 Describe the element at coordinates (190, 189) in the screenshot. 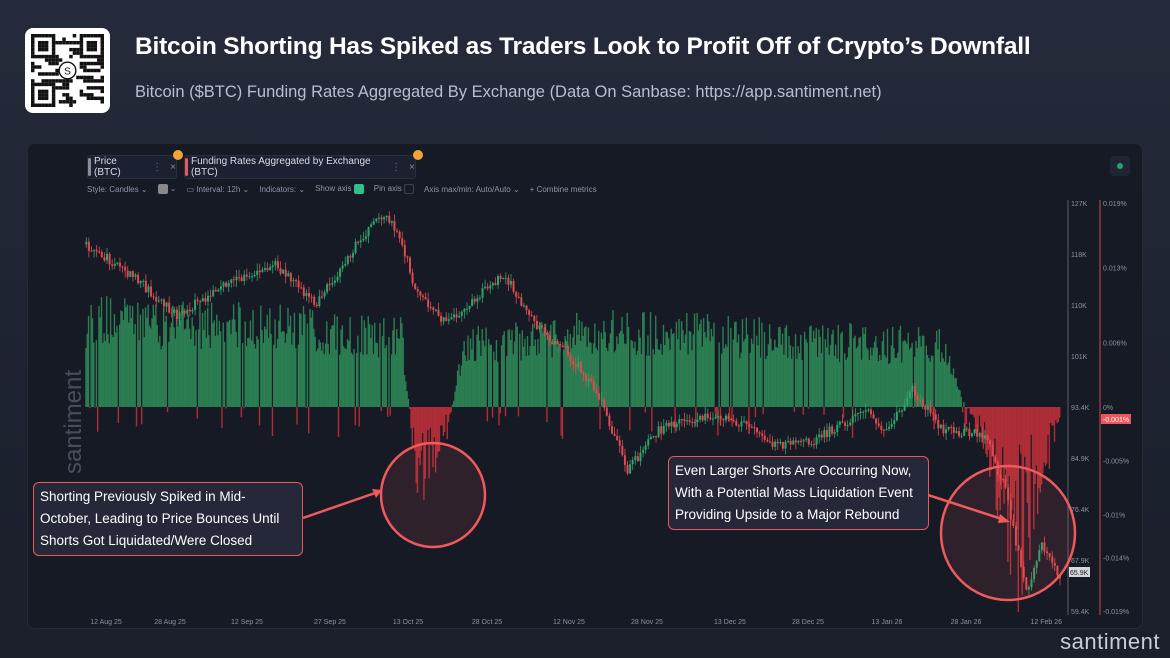

I see `calendar-icon: ▭` at that location.